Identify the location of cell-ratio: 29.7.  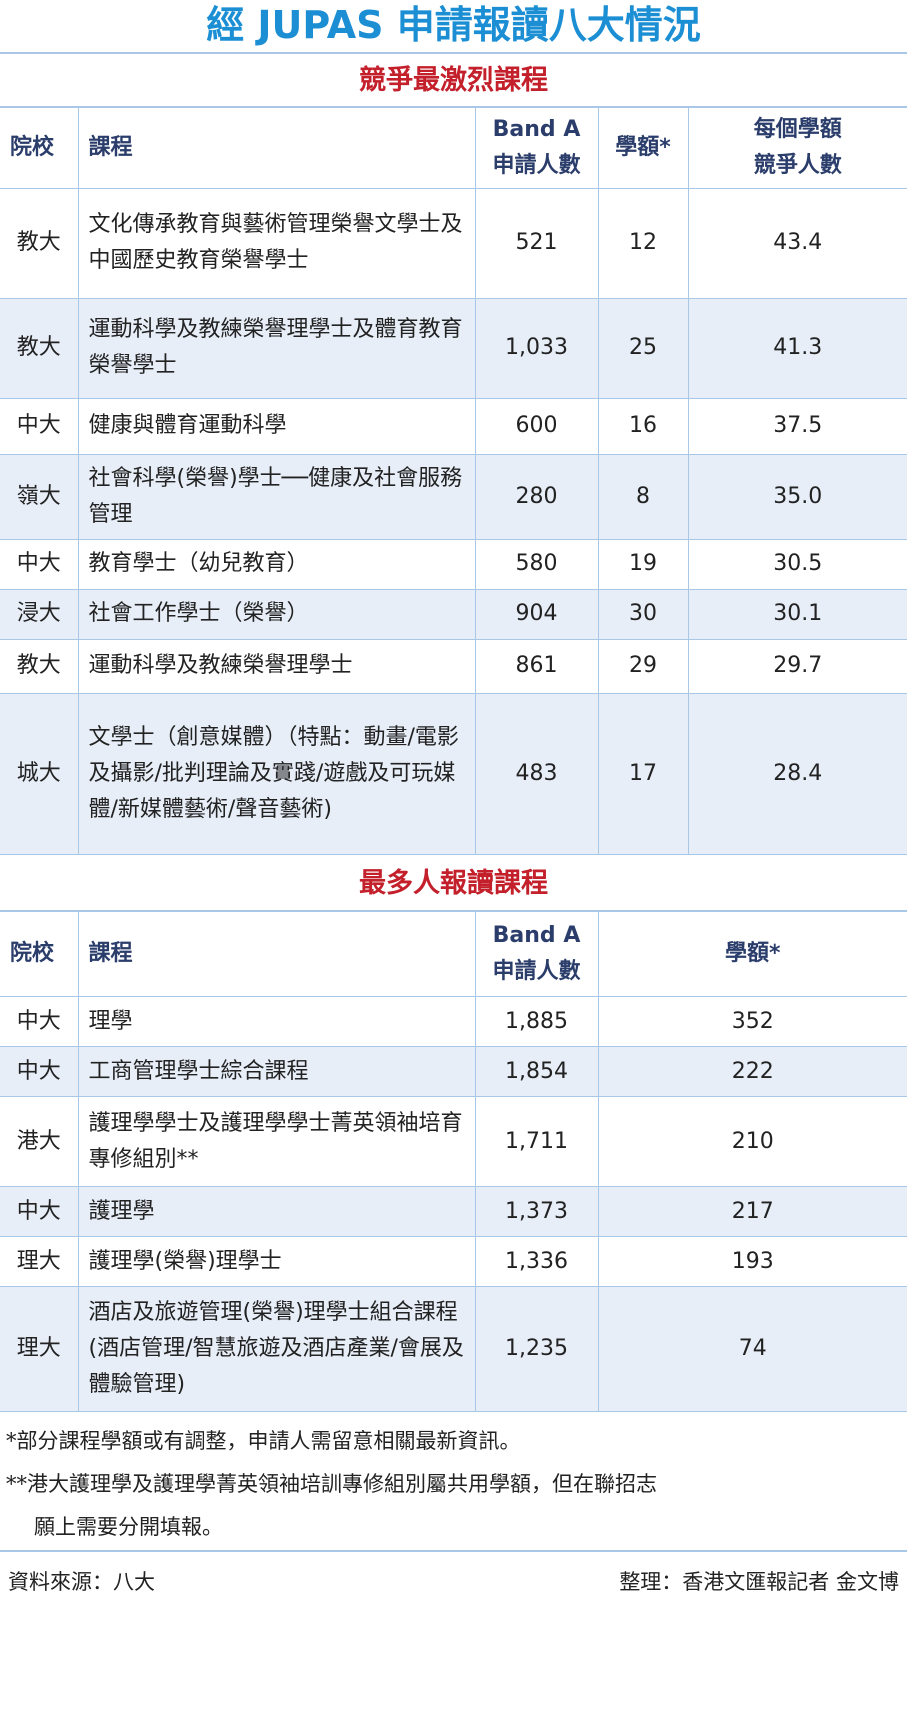
(797, 666).